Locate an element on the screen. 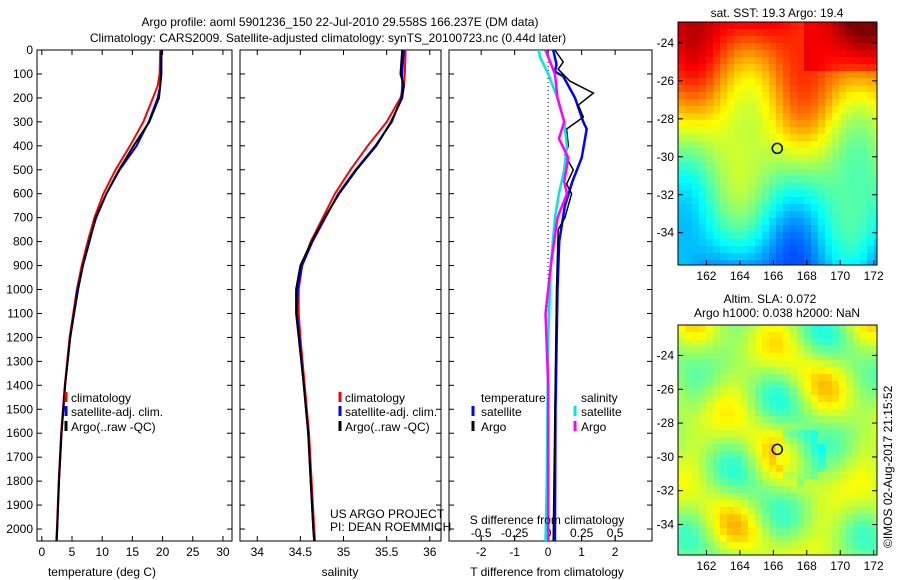  imos-credit: ©IMOS 02-Aug-2017 21:15:52 is located at coordinates (888, 466).